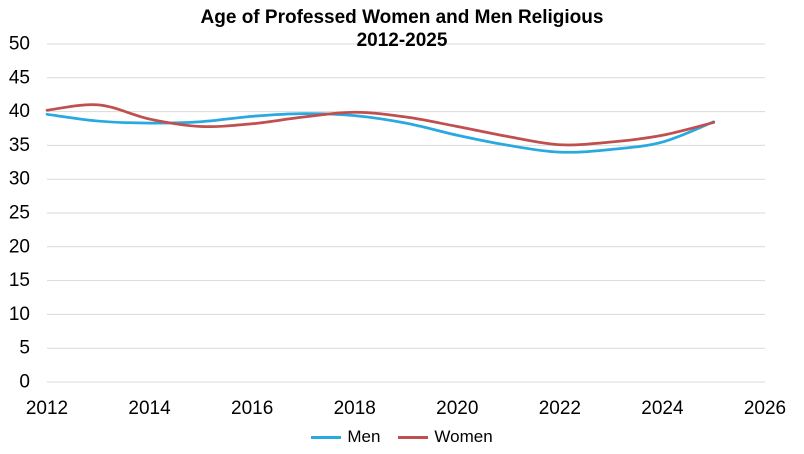  Describe the element at coordinates (47, 408) in the screenshot. I see `x-tick-label: 2012` at that location.